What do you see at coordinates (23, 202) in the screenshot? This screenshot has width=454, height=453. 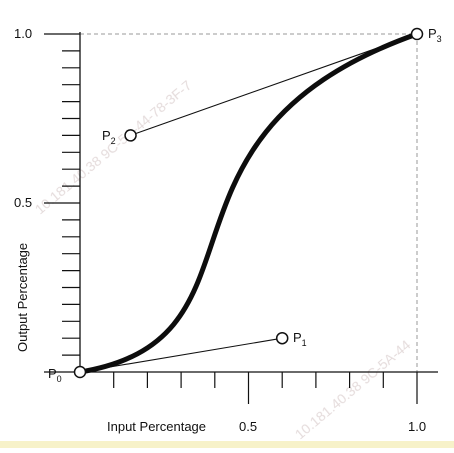 I see `y-tick-label-05: 0.5` at bounding box center [23, 202].